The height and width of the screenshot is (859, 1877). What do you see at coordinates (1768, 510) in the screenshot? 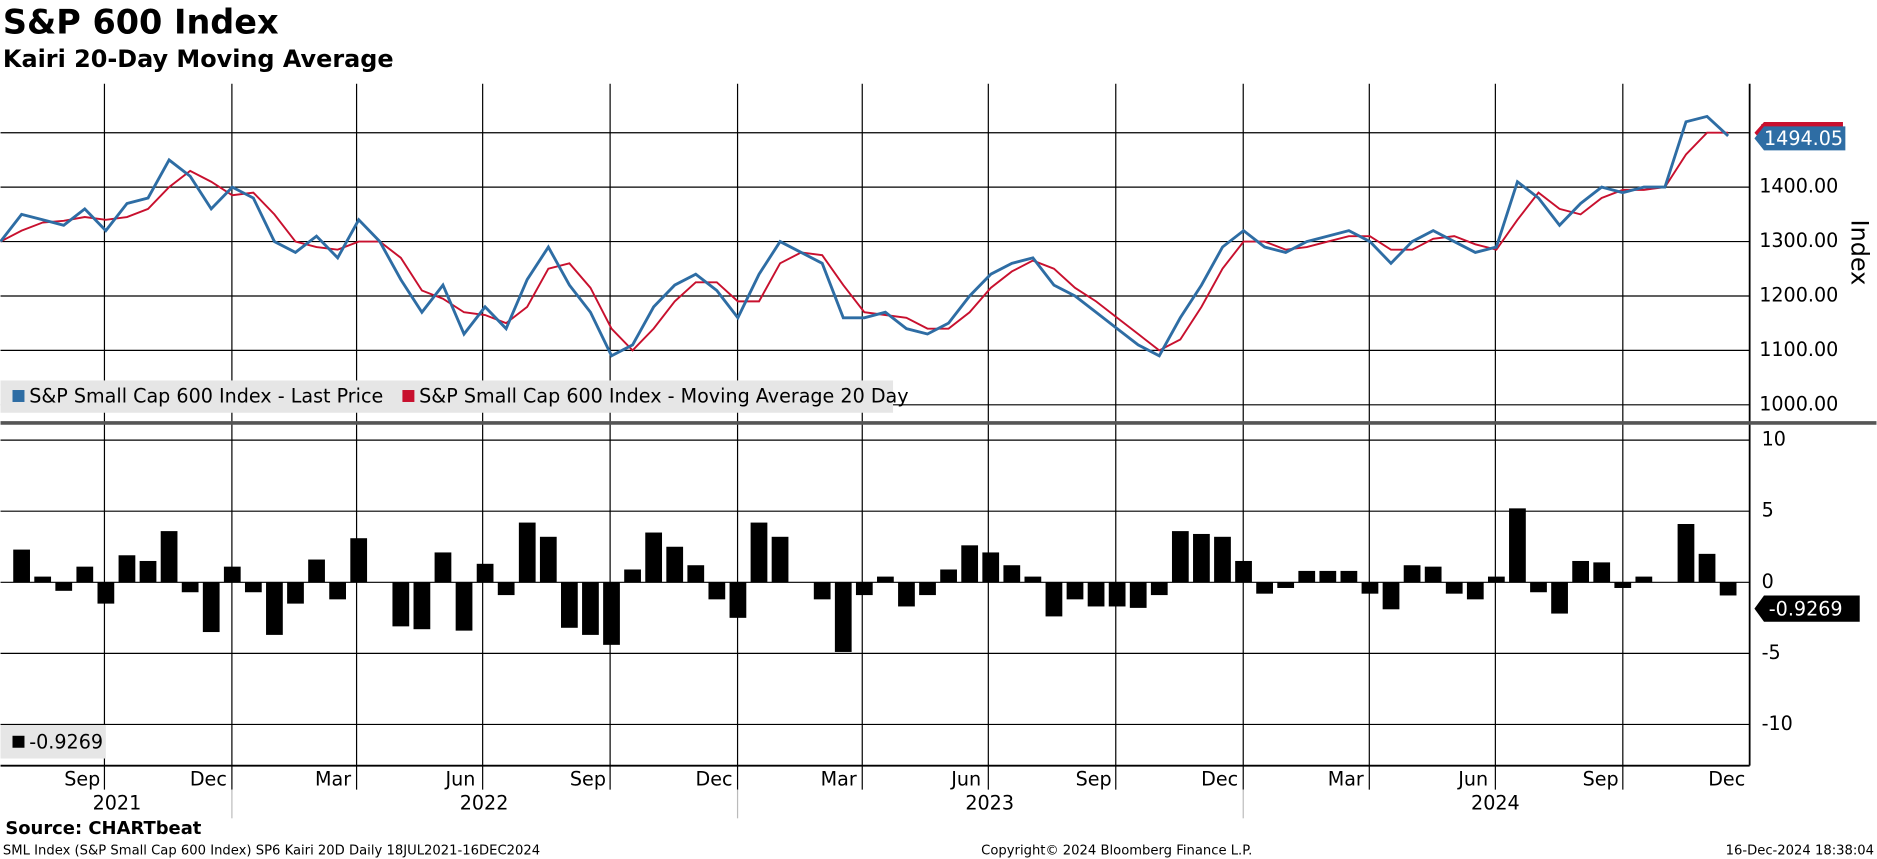
I see `y-tick-label: 5` at bounding box center [1768, 510].